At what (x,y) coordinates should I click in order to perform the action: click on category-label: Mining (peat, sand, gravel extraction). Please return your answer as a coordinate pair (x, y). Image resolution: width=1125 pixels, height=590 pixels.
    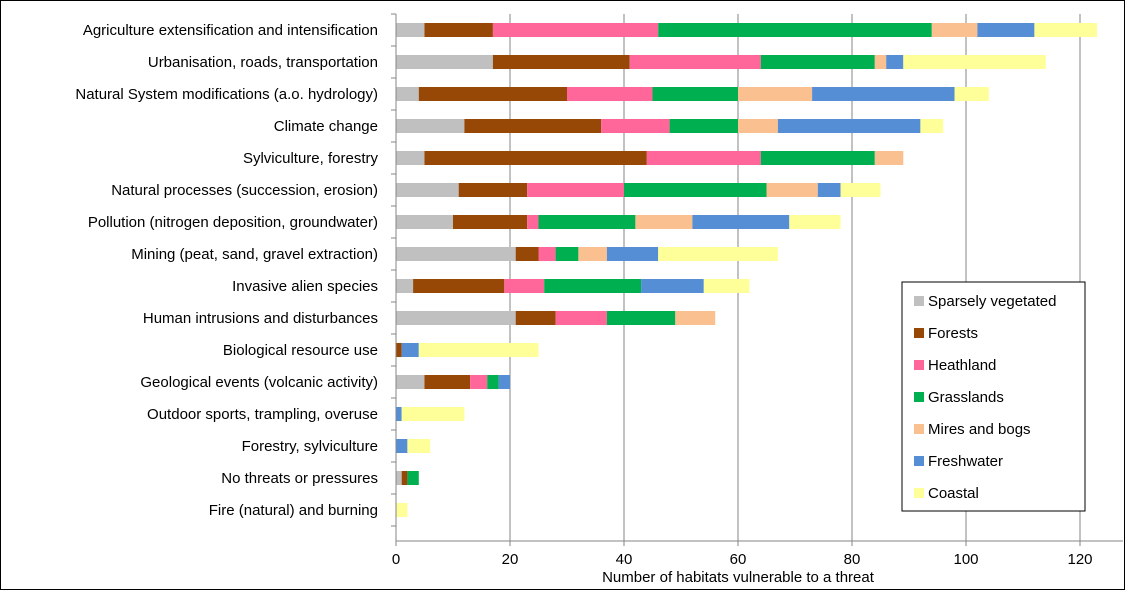
    Looking at the image, I should click on (254, 254).